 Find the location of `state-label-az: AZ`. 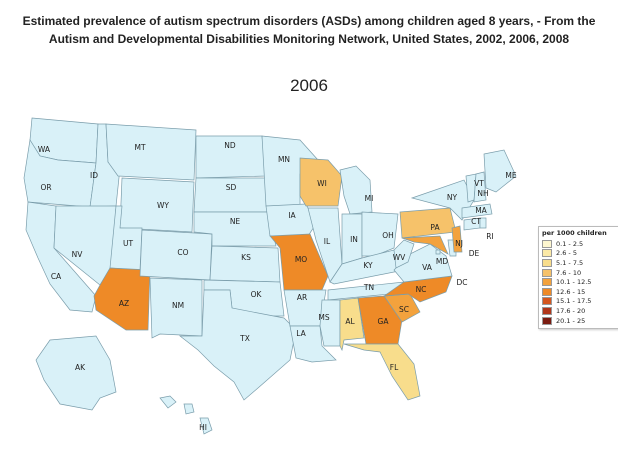

state-label-az: AZ is located at coordinates (124, 303).